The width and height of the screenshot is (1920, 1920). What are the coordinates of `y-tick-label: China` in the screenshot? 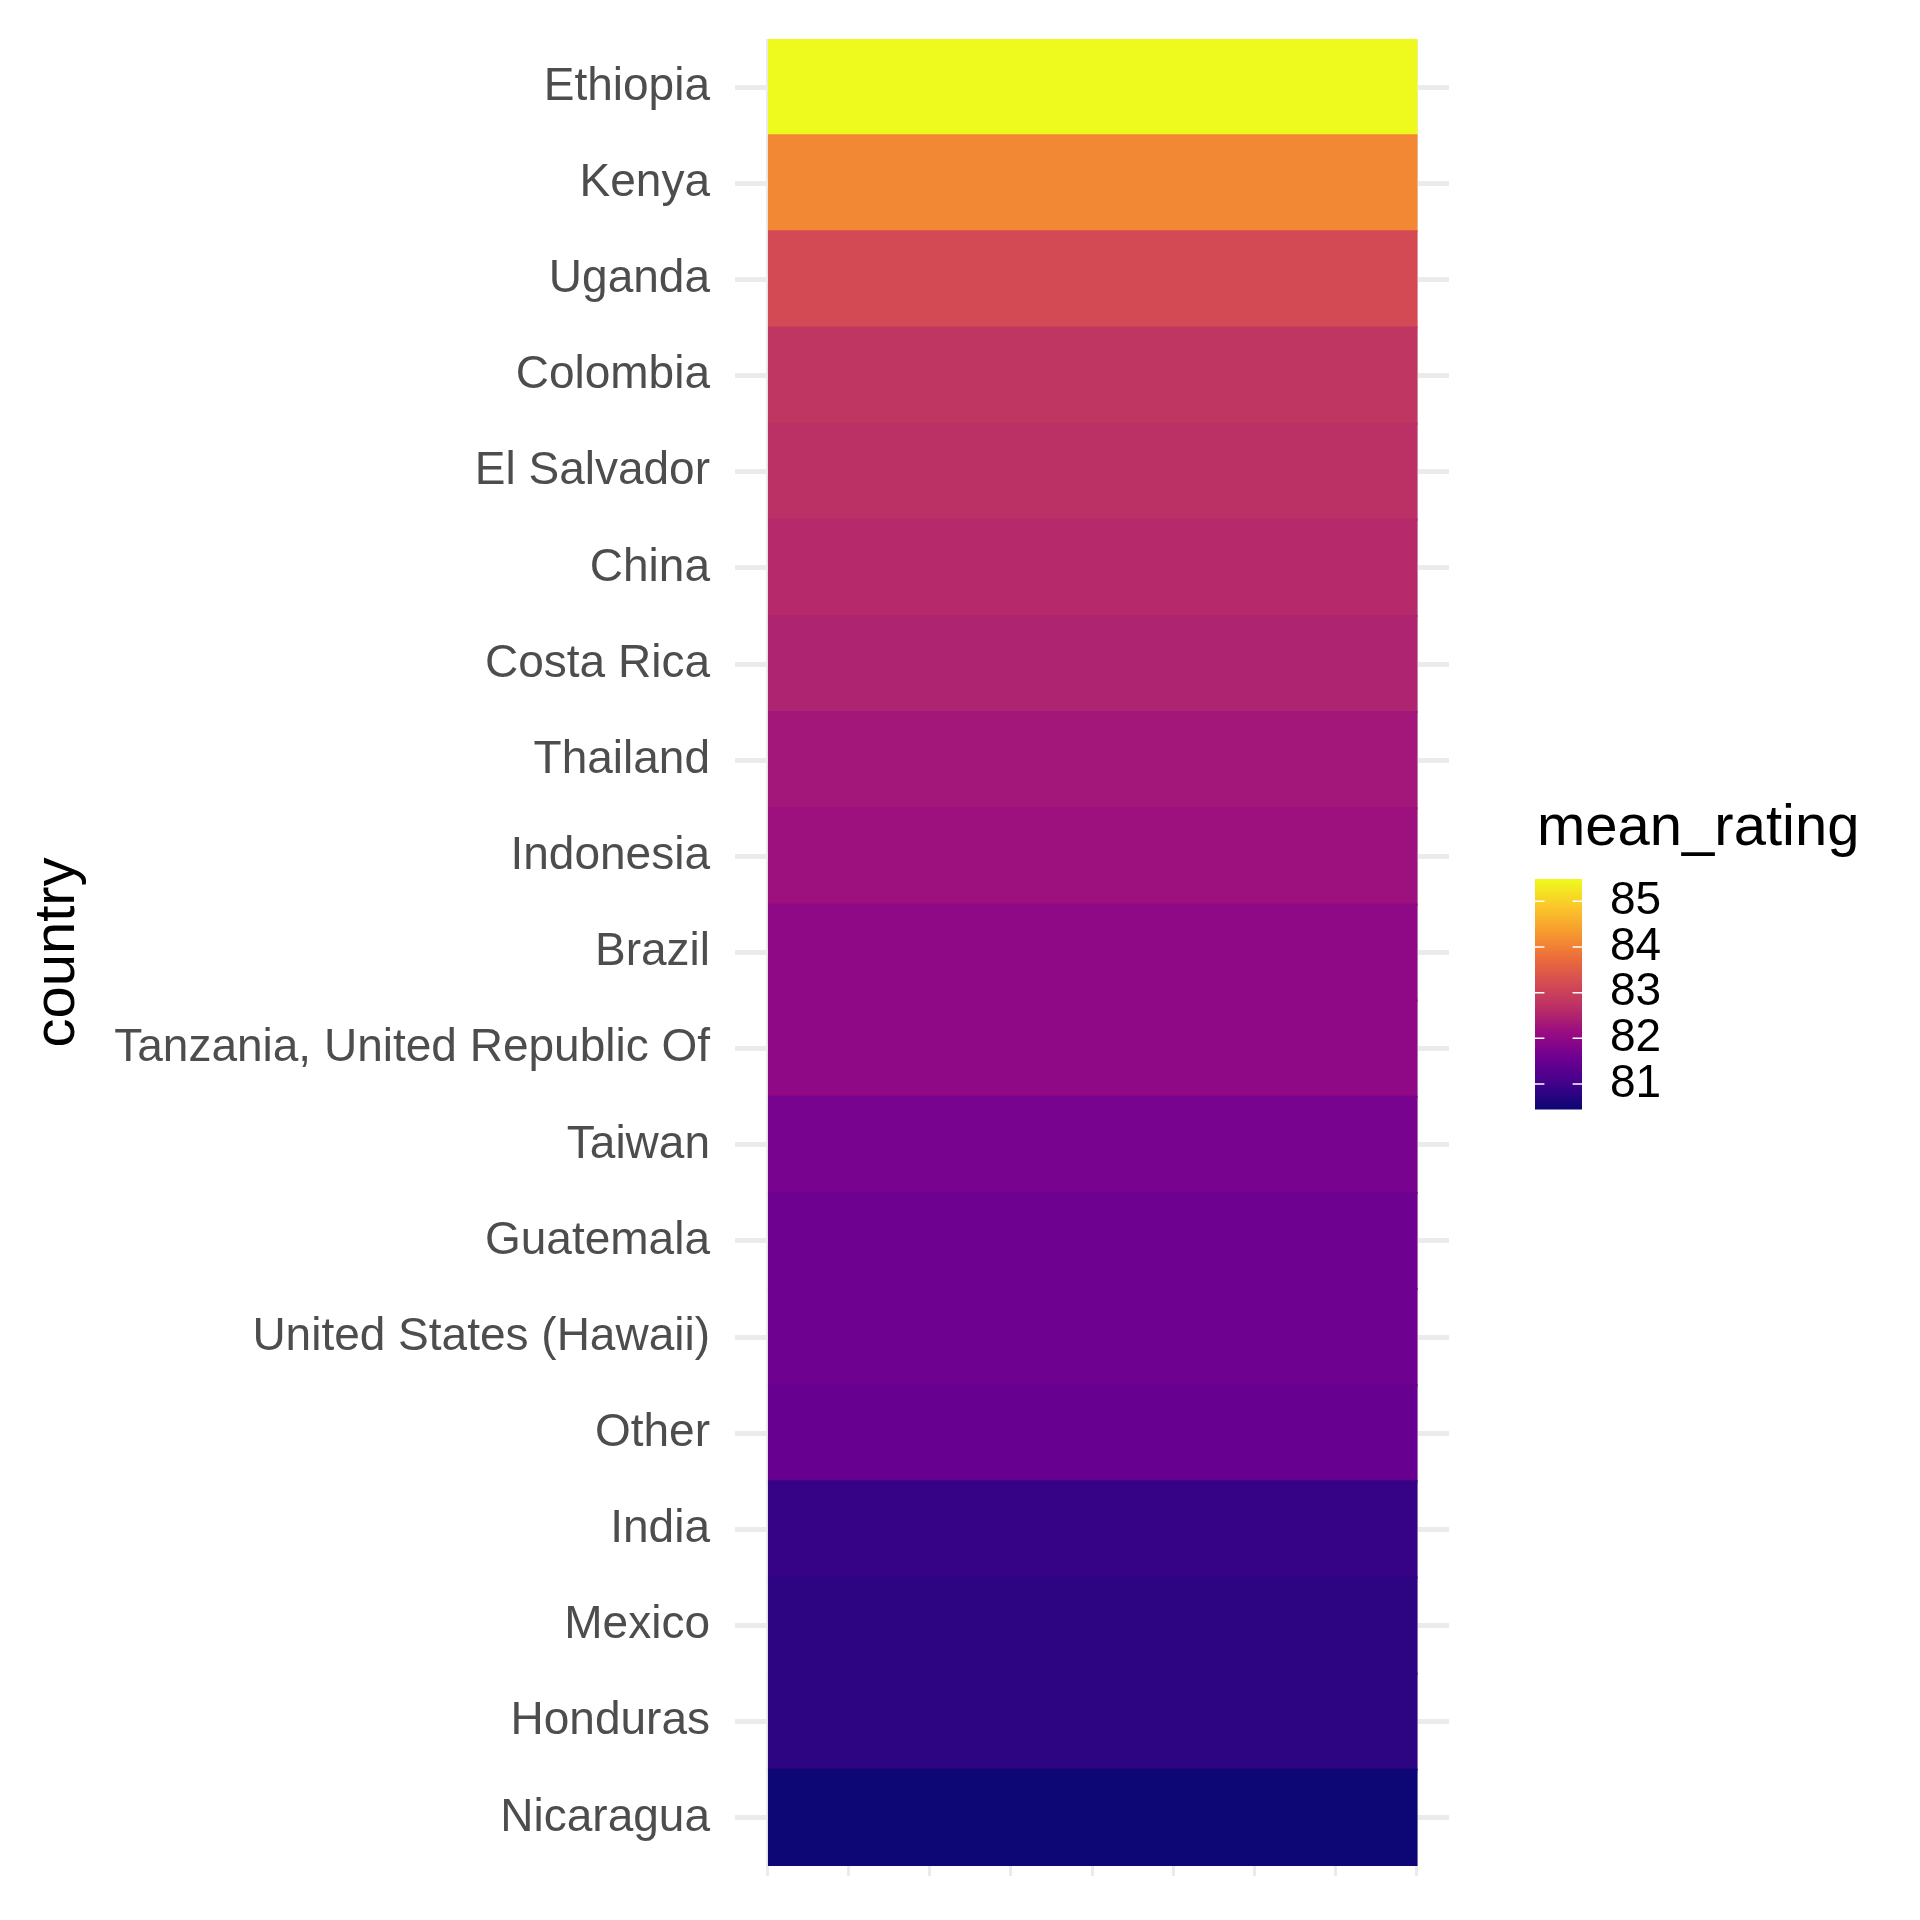 It's located at (650, 564).